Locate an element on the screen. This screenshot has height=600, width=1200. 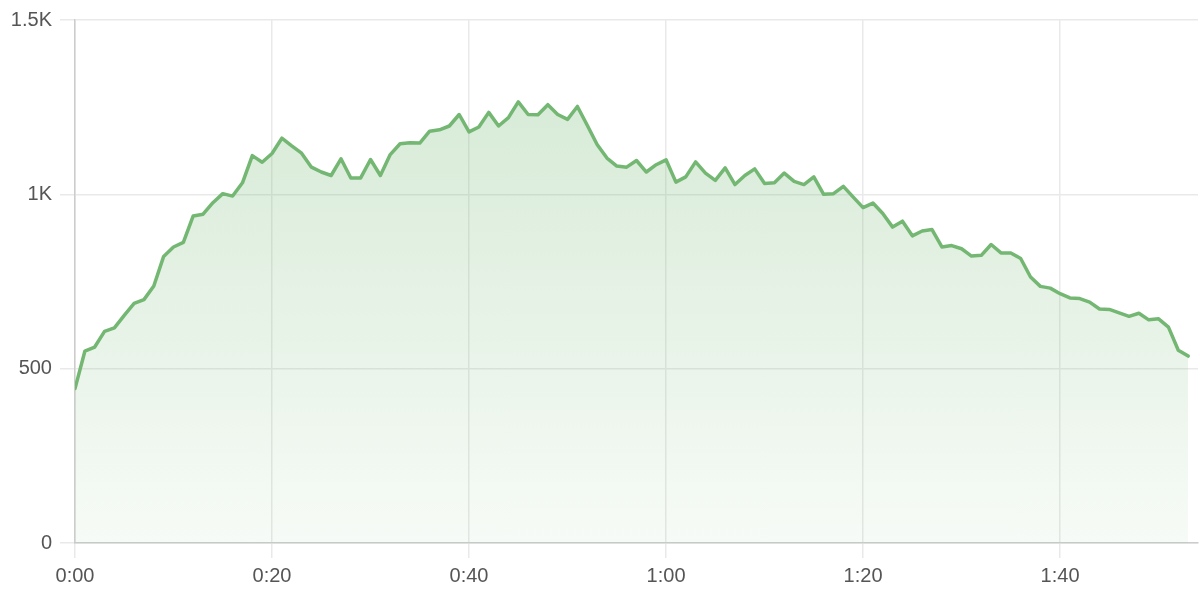
x-tick-label: 0:20 is located at coordinates (272, 574).